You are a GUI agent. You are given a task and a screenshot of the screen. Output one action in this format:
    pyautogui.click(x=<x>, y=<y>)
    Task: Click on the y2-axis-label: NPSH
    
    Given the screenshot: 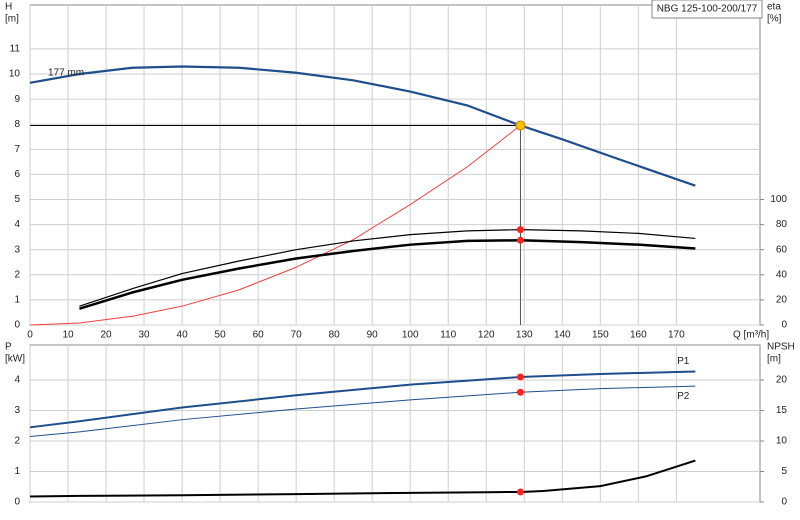 What is the action you would take?
    pyautogui.click(x=781, y=347)
    